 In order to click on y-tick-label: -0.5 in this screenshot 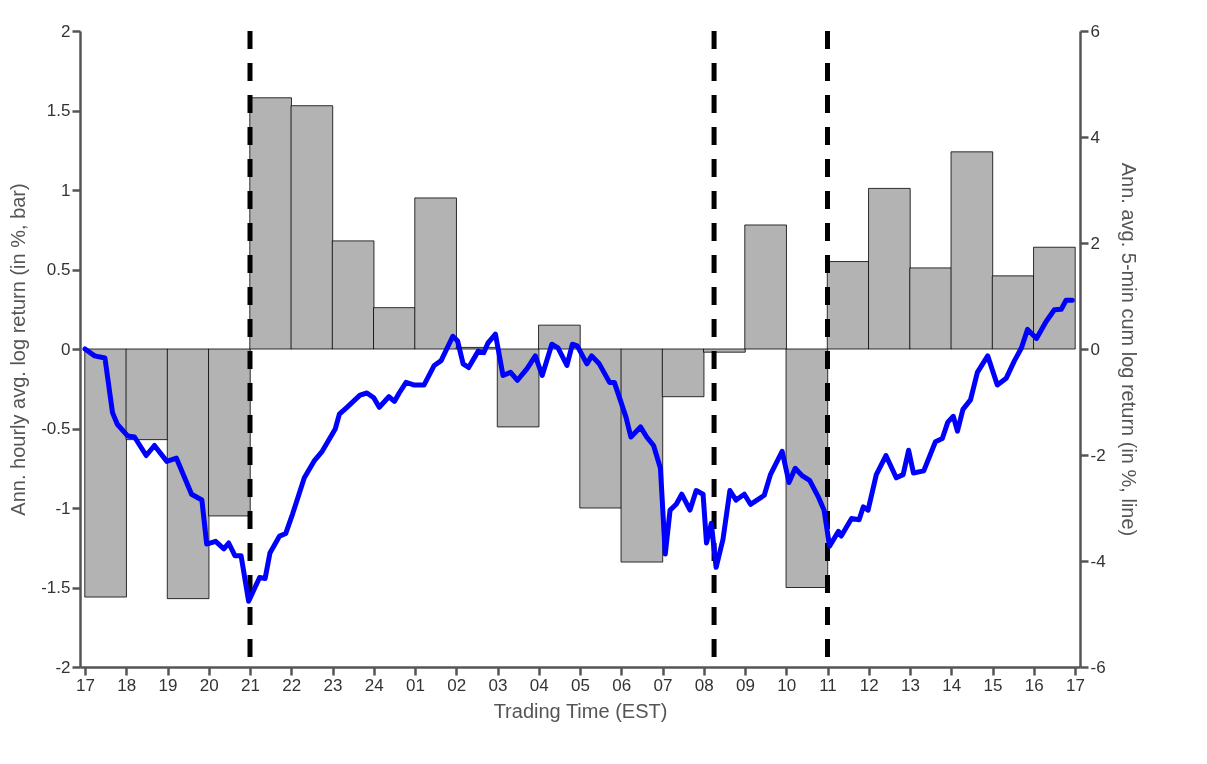, I will do `click(56, 428)`.